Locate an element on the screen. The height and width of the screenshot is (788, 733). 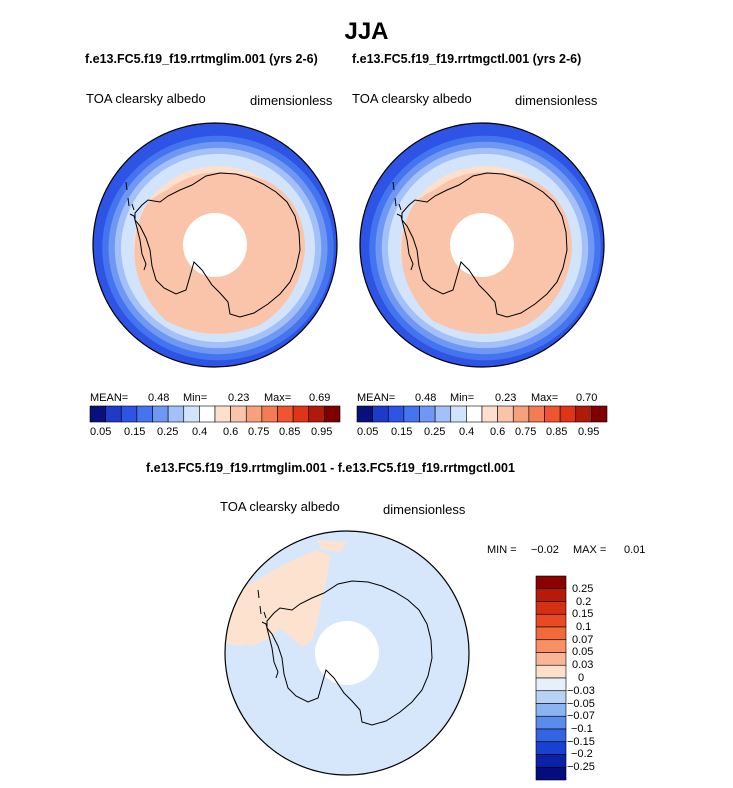
panel2-cbar-tick-7: 0.95 is located at coordinates (589, 432).